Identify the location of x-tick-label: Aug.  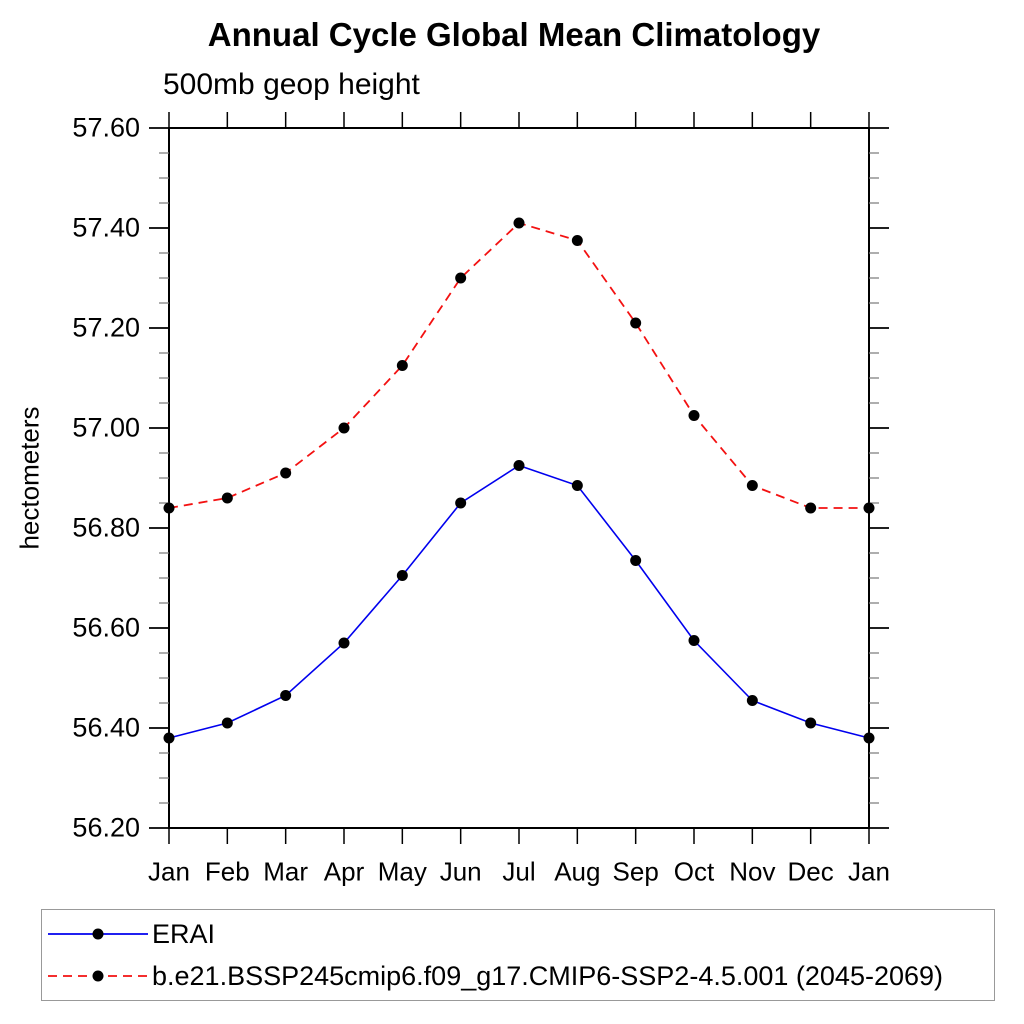
(577, 871).